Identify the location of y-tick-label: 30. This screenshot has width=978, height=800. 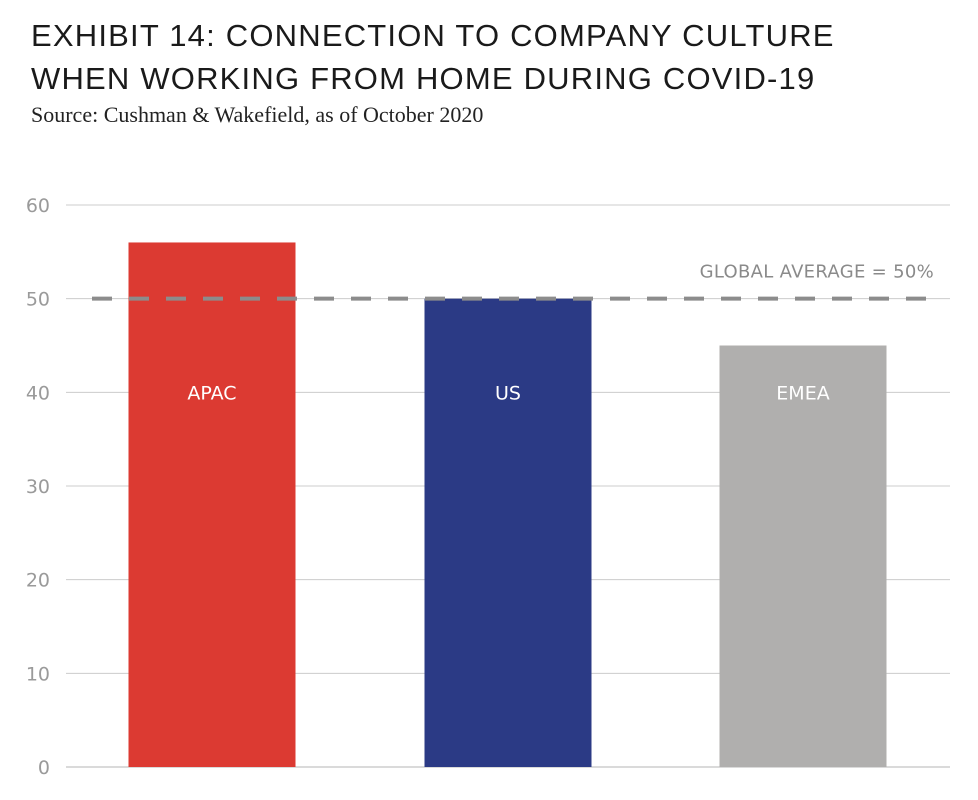
(38, 487).